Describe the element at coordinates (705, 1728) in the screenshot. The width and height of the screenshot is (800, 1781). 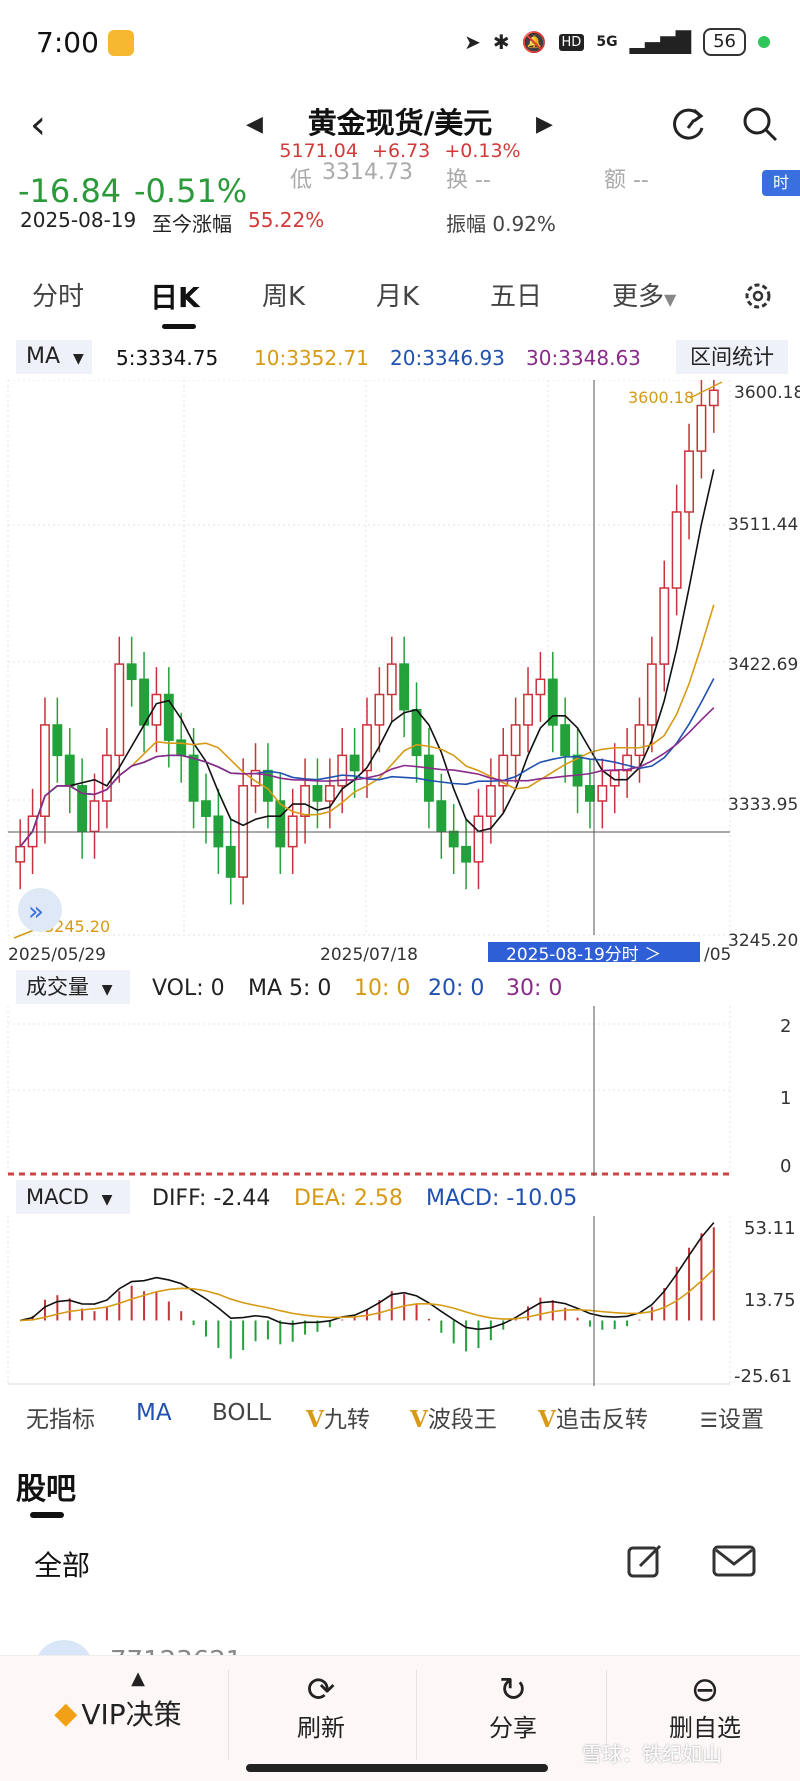
I see `remove-label: 删自选` at that location.